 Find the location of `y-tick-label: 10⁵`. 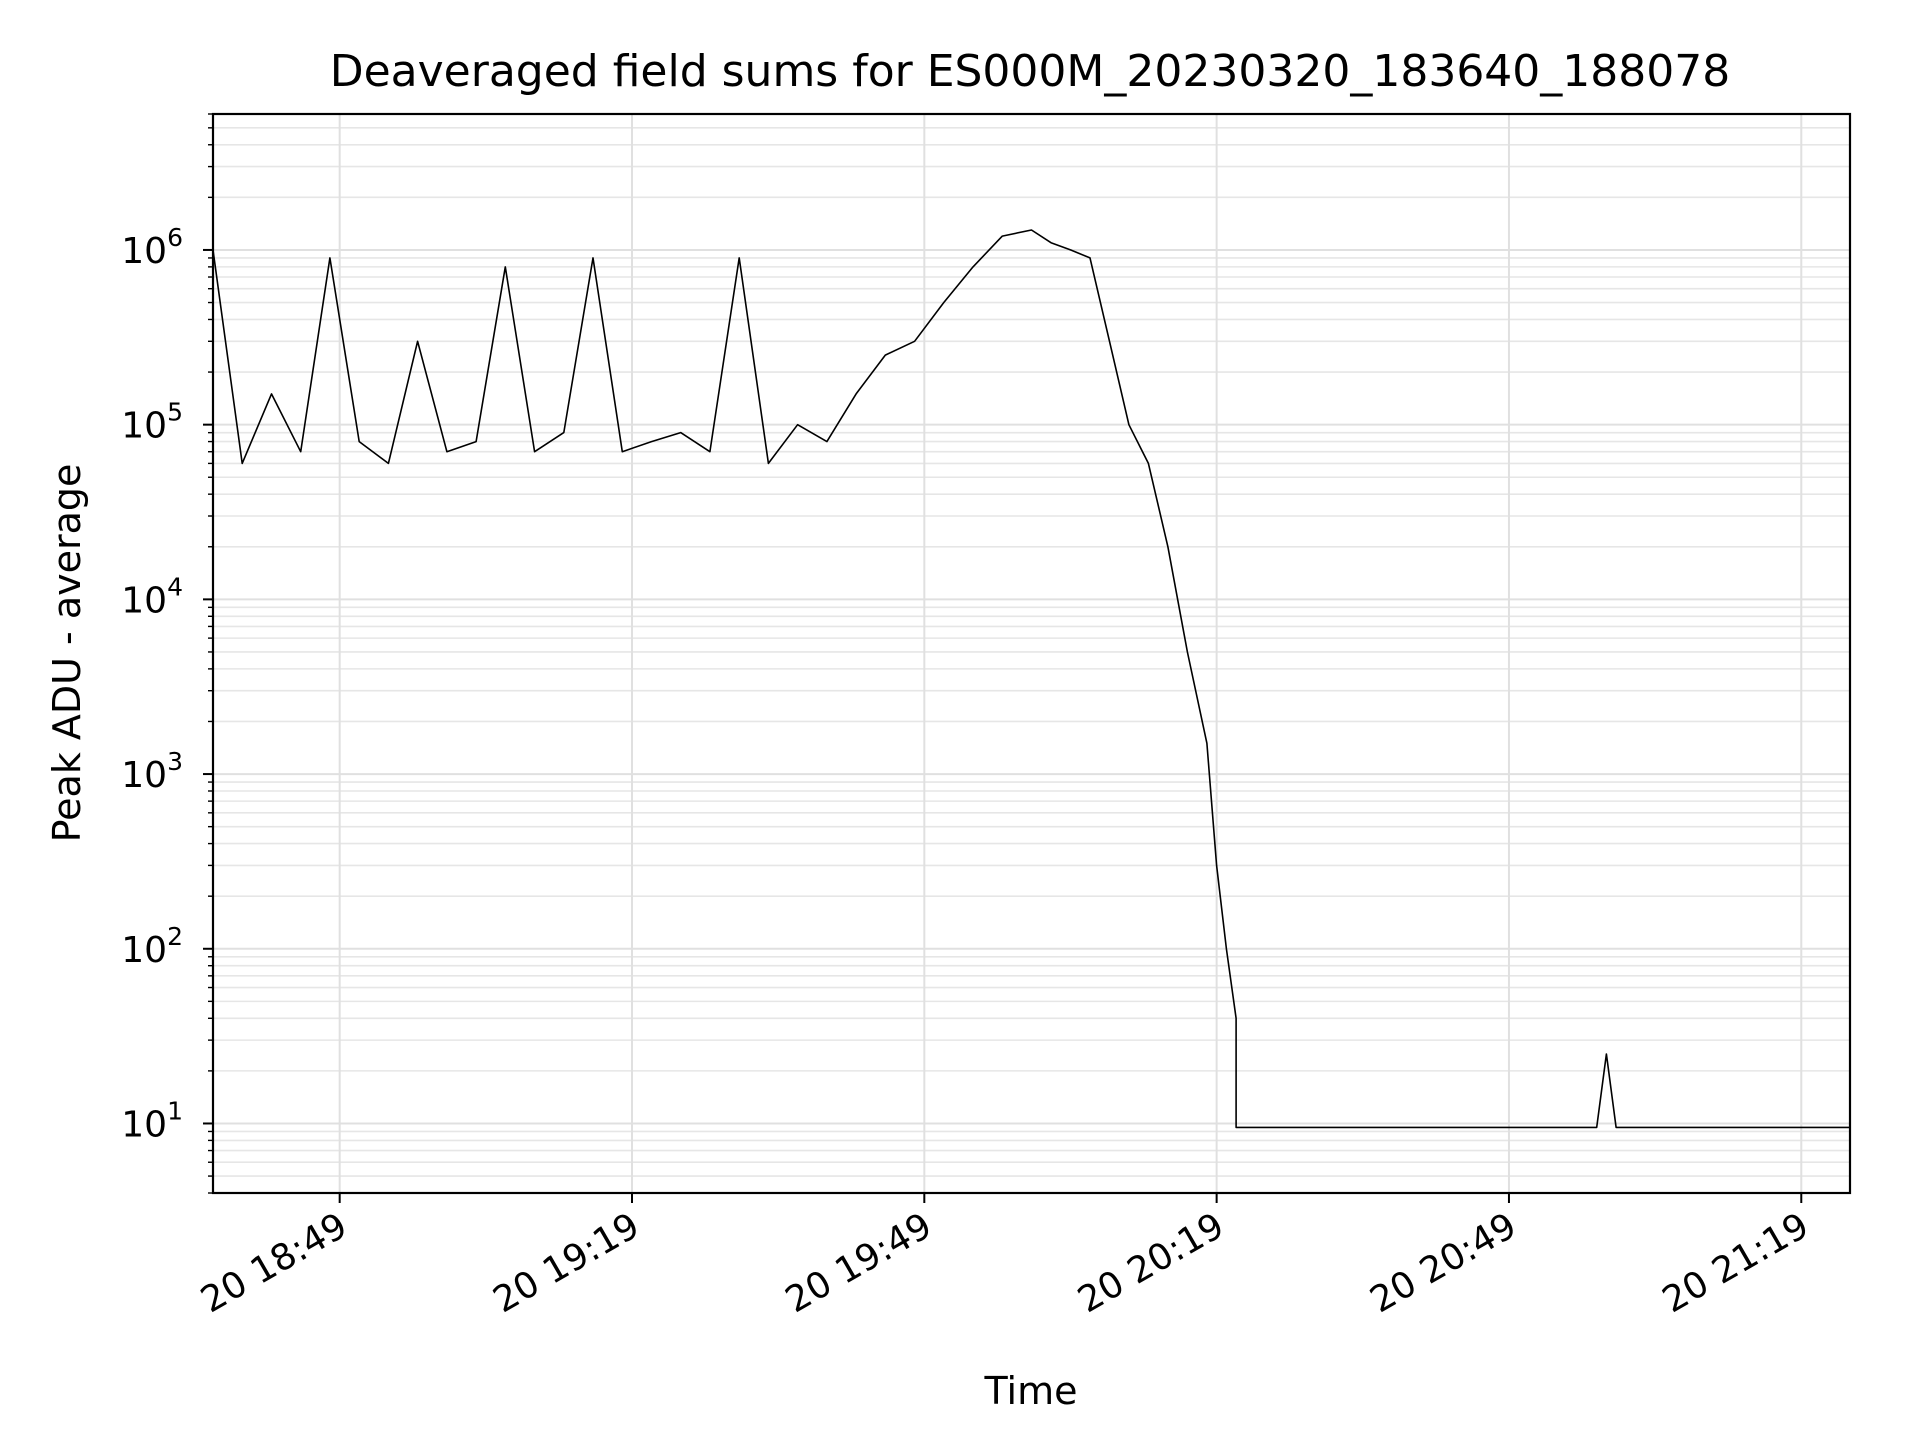

y-tick-label: 10⁵ is located at coordinates (152, 422).